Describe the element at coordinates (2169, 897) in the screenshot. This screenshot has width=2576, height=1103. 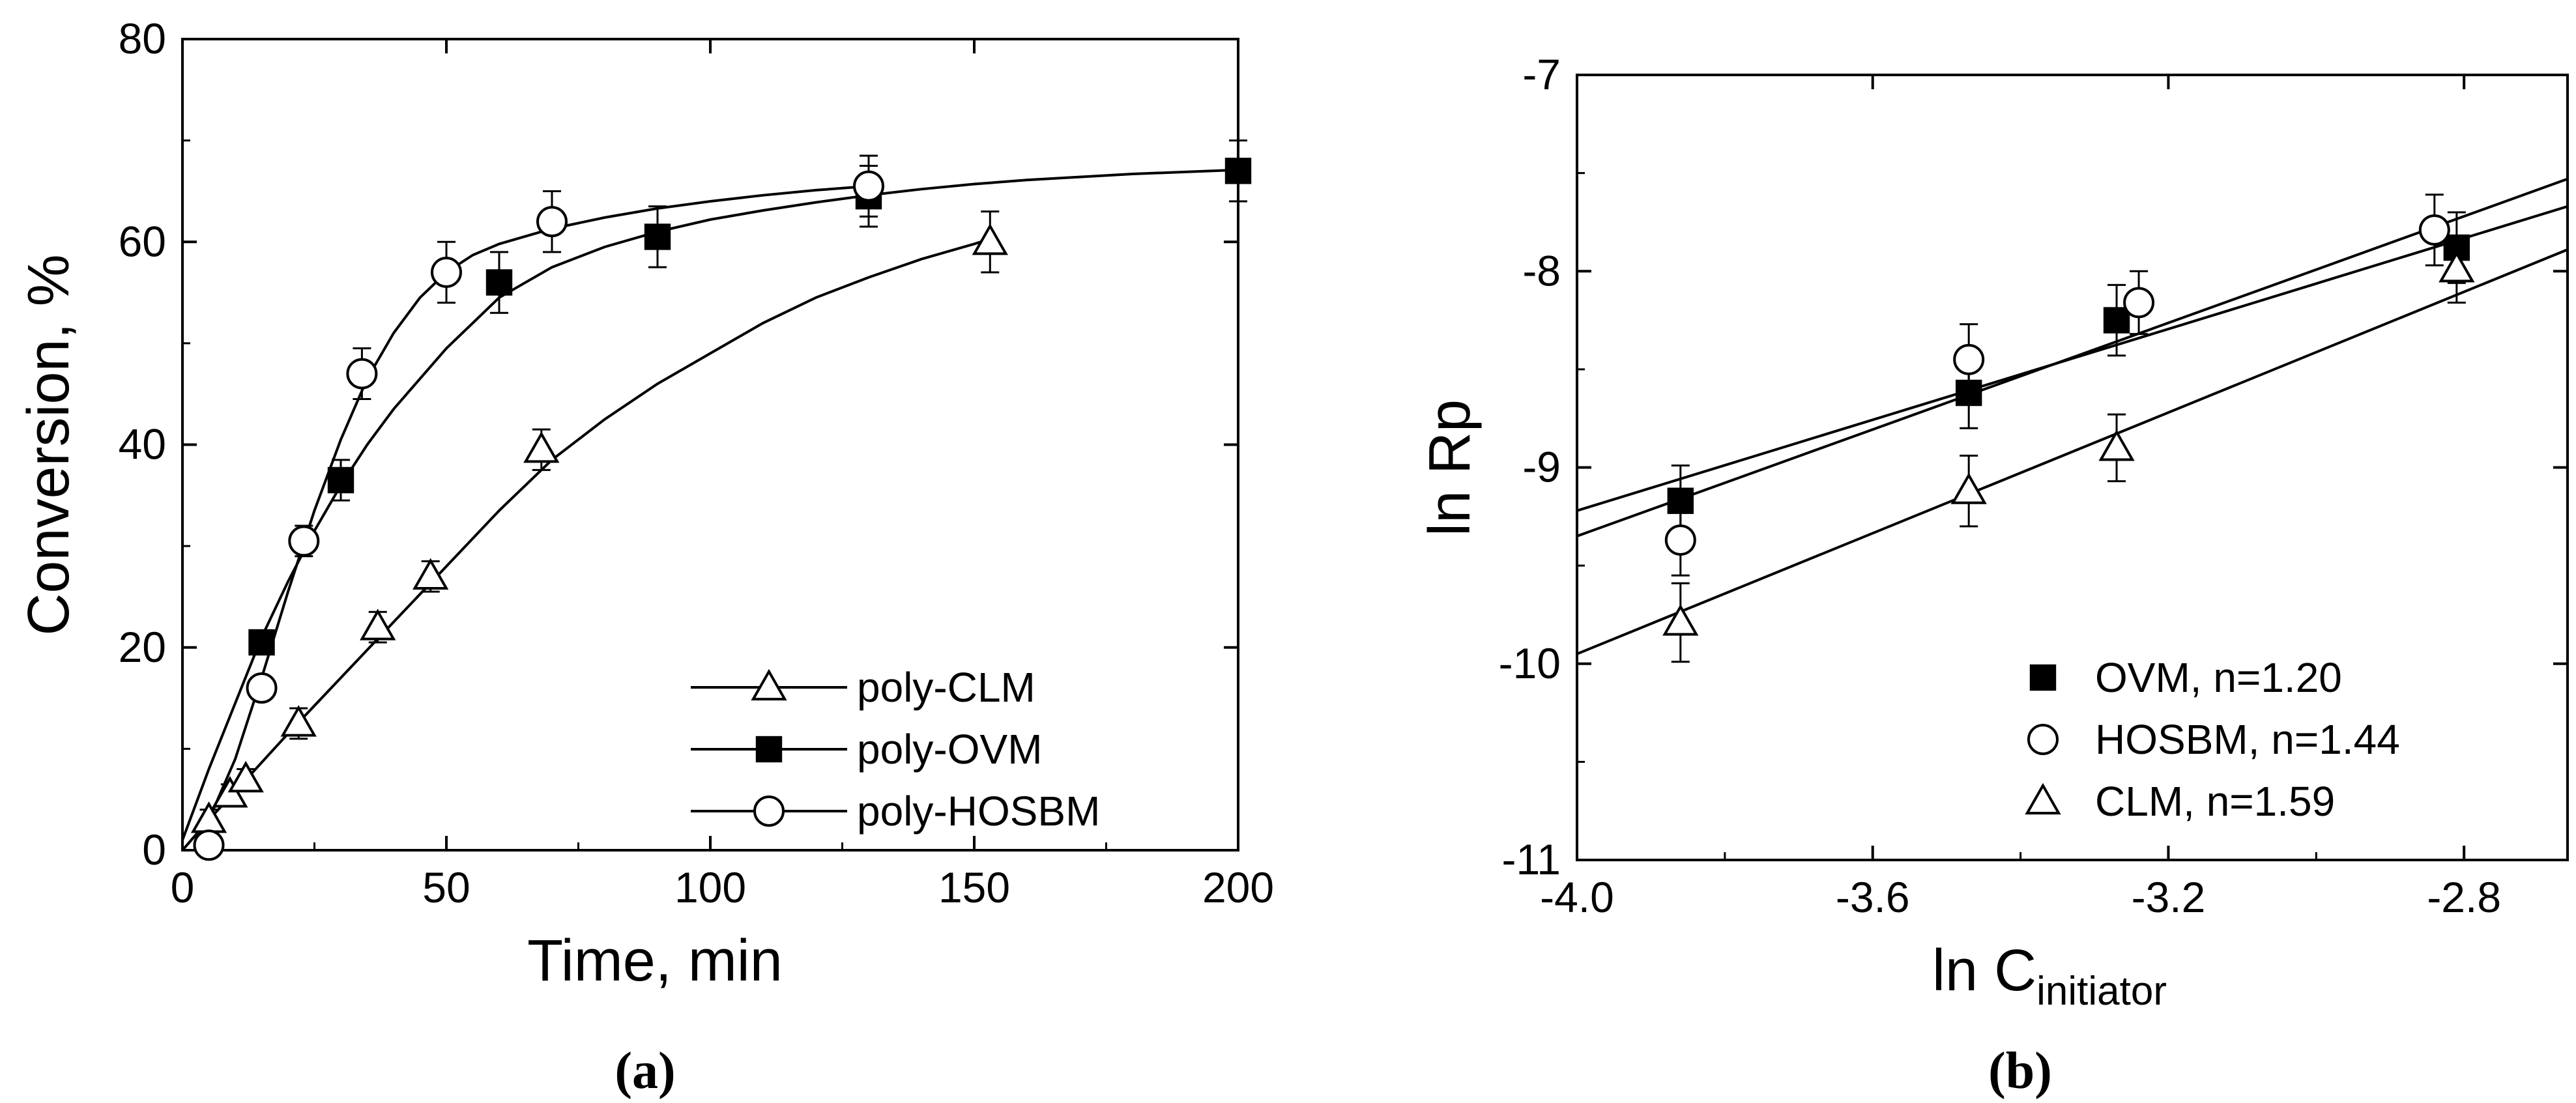
I see `x-tick-label: -3.2` at that location.